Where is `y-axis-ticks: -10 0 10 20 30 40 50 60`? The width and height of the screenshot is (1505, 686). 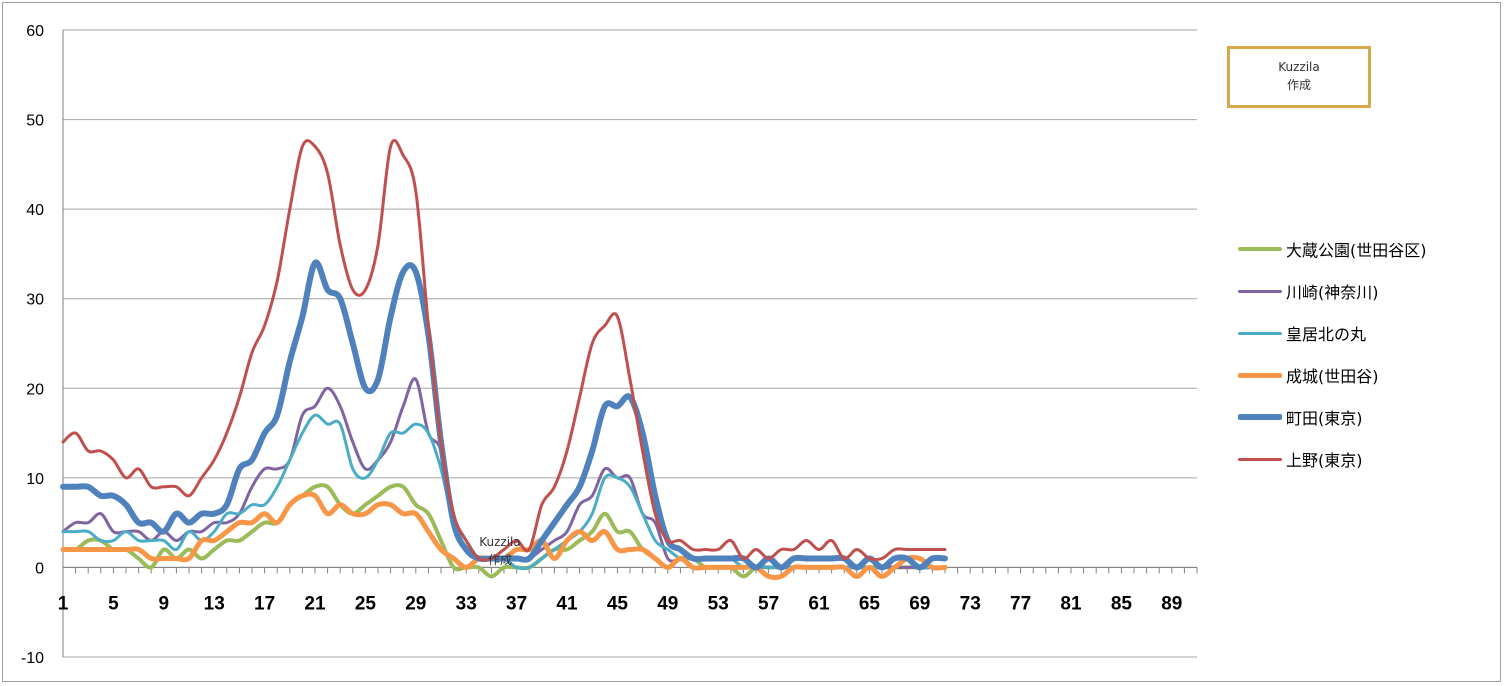
y-axis-ticks: -10 0 10 20 30 40 50 60 is located at coordinates (32, 345).